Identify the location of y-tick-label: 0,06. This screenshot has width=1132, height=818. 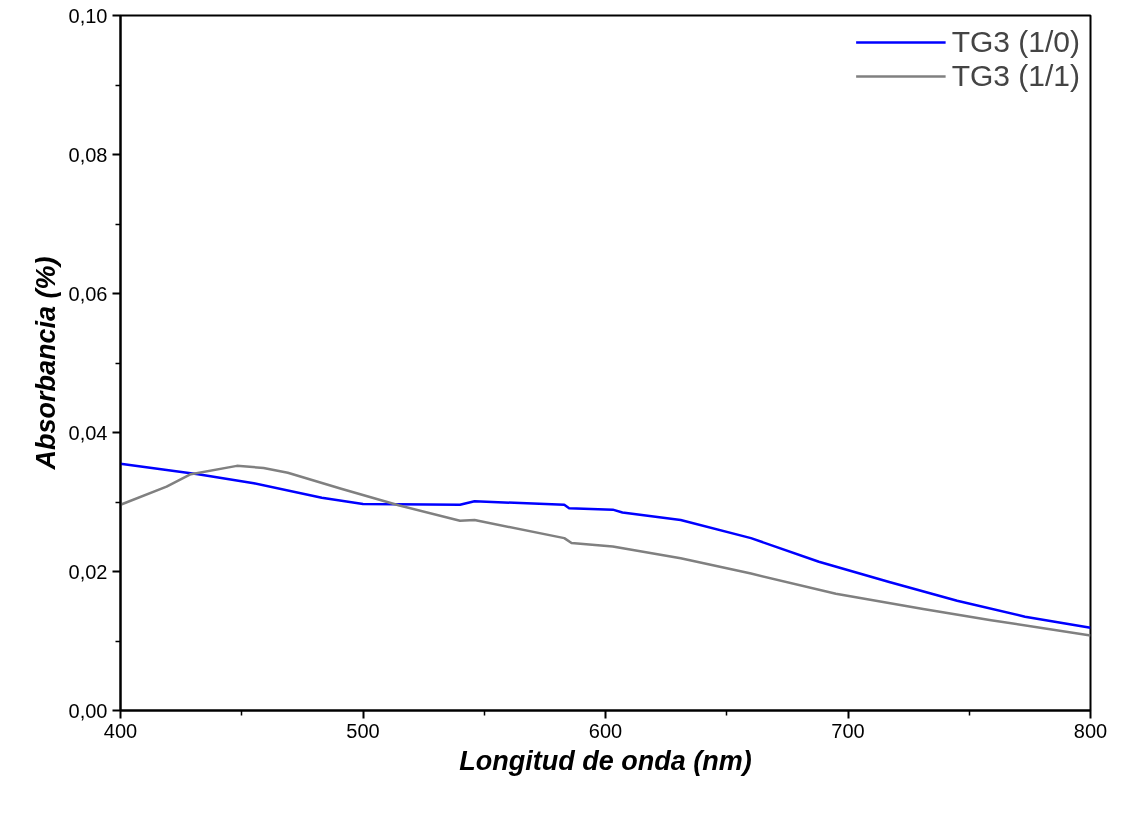
(88, 293).